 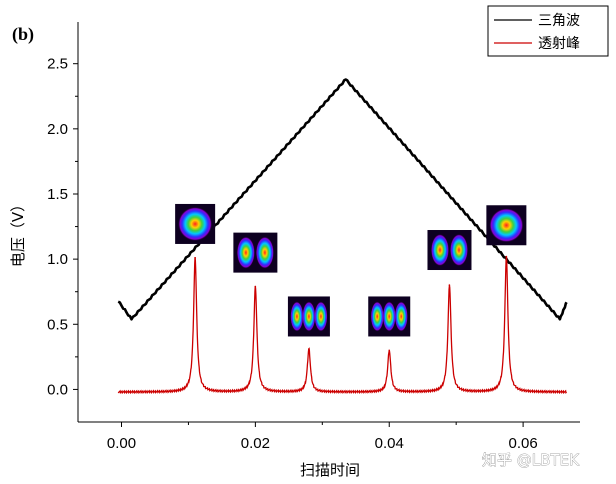 I want to click on watermark: 知乎 @LBTEK, so click(x=531, y=460).